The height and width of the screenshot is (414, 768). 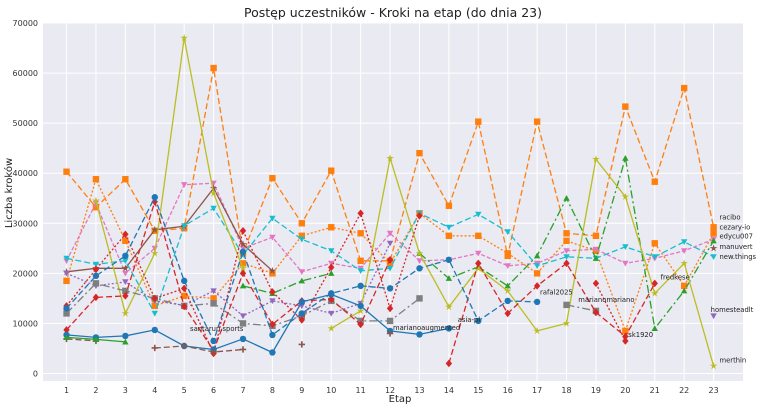 What do you see at coordinates (581, 308) in the screenshot?
I see `series-line-marianomariano` at bounding box center [581, 308].